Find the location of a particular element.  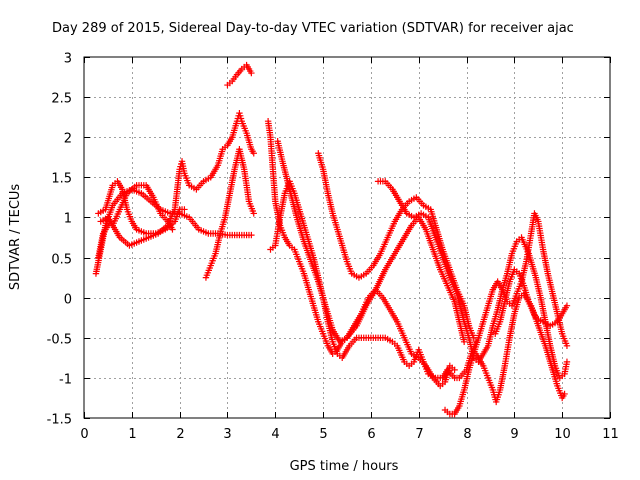

y-tick-label: 1 is located at coordinates (68, 219).